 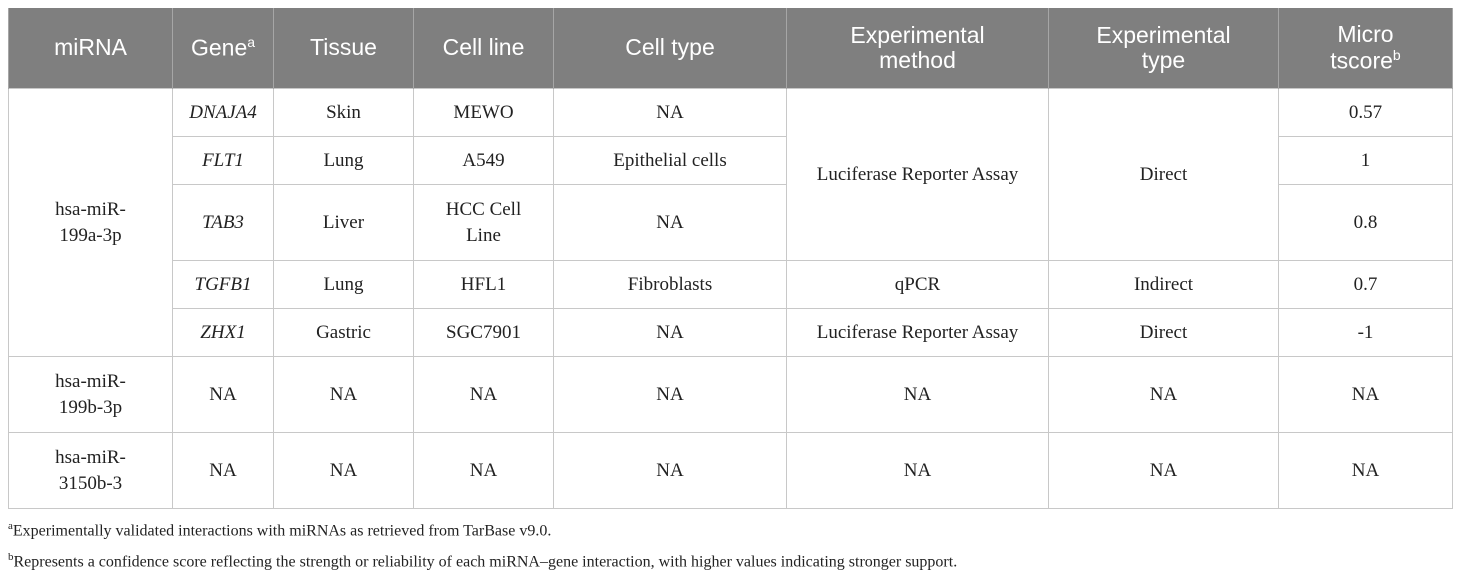 What do you see at coordinates (483, 160) in the screenshot?
I see `cell-line-cell: A549` at bounding box center [483, 160].